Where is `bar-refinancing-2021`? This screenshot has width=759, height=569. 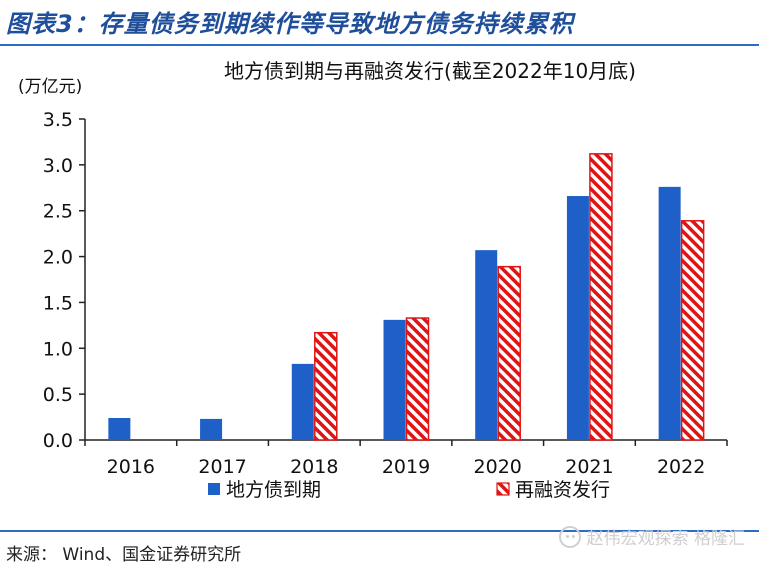
bar-refinancing-2021 is located at coordinates (601, 297).